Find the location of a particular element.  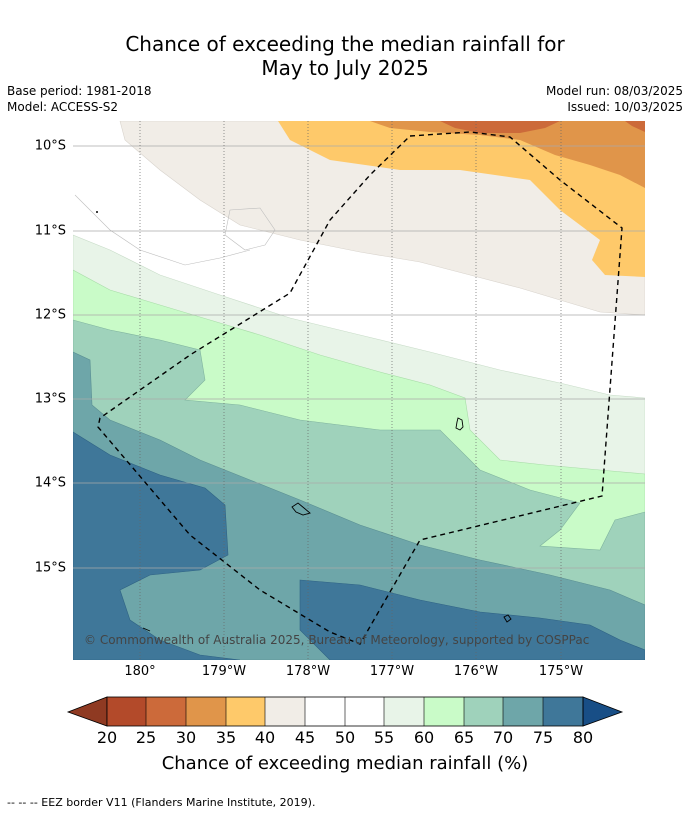

model-run: Model run: 08/03/2025 is located at coordinates (614, 91).